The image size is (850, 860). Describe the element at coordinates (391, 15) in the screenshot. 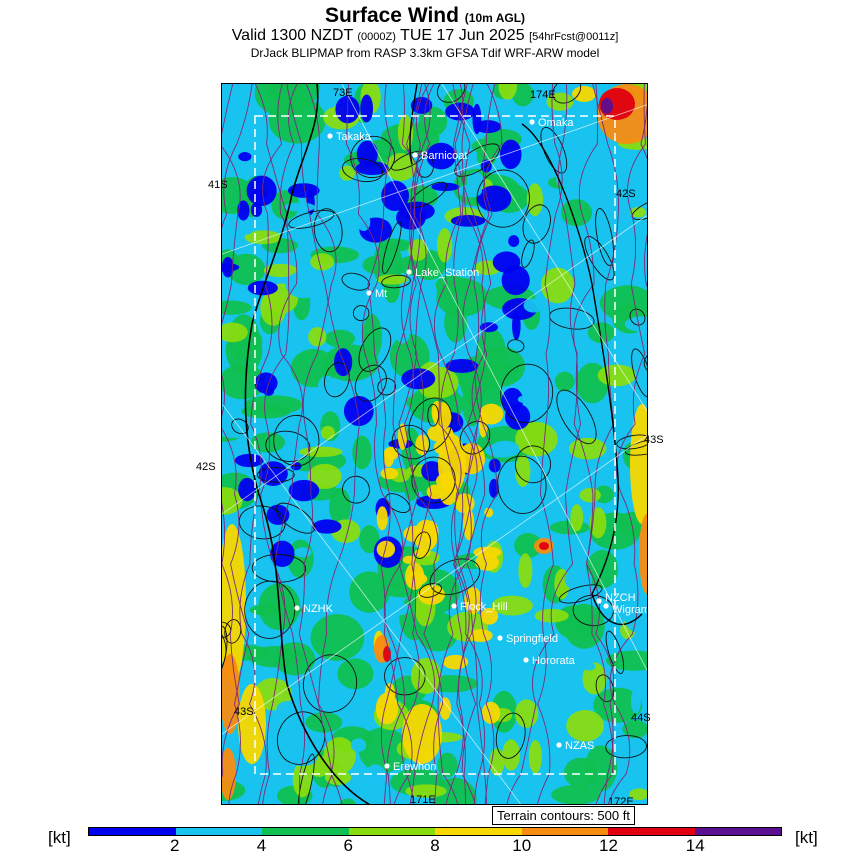

I see `title-main: Surface Wind` at that location.